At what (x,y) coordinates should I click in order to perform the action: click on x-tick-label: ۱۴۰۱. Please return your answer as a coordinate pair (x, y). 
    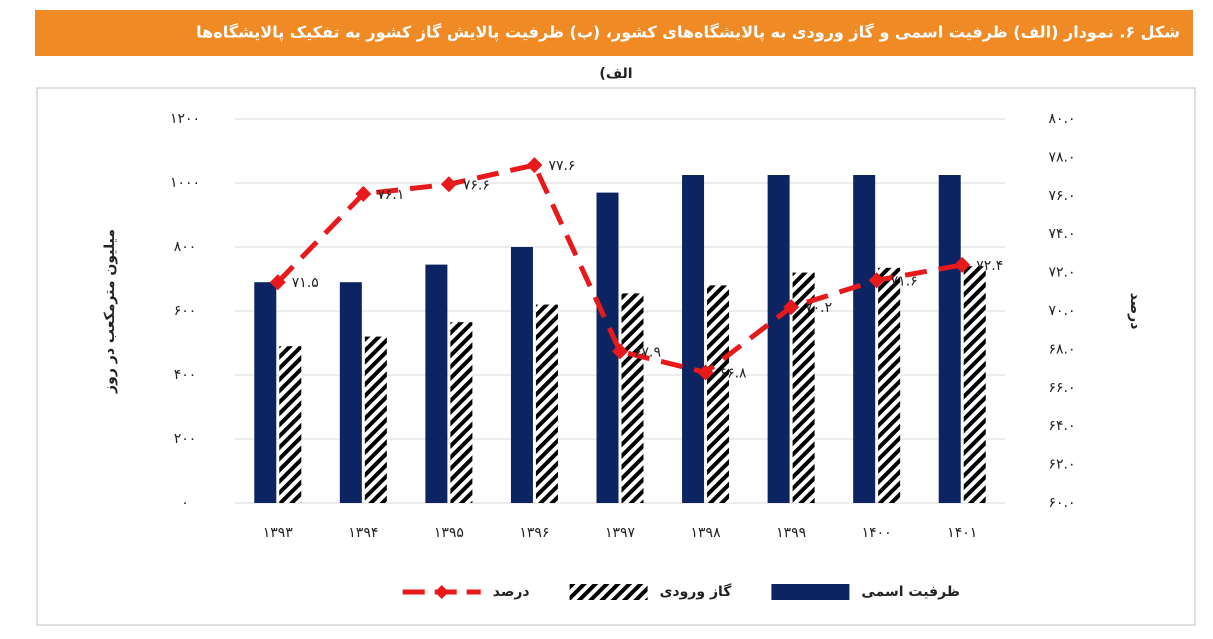
    Looking at the image, I should click on (962, 533).